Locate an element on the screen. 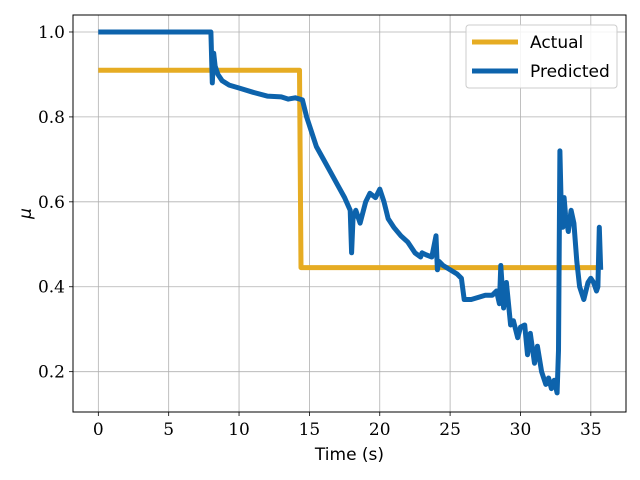  y-tick-label: 0.8 is located at coordinates (51, 118).